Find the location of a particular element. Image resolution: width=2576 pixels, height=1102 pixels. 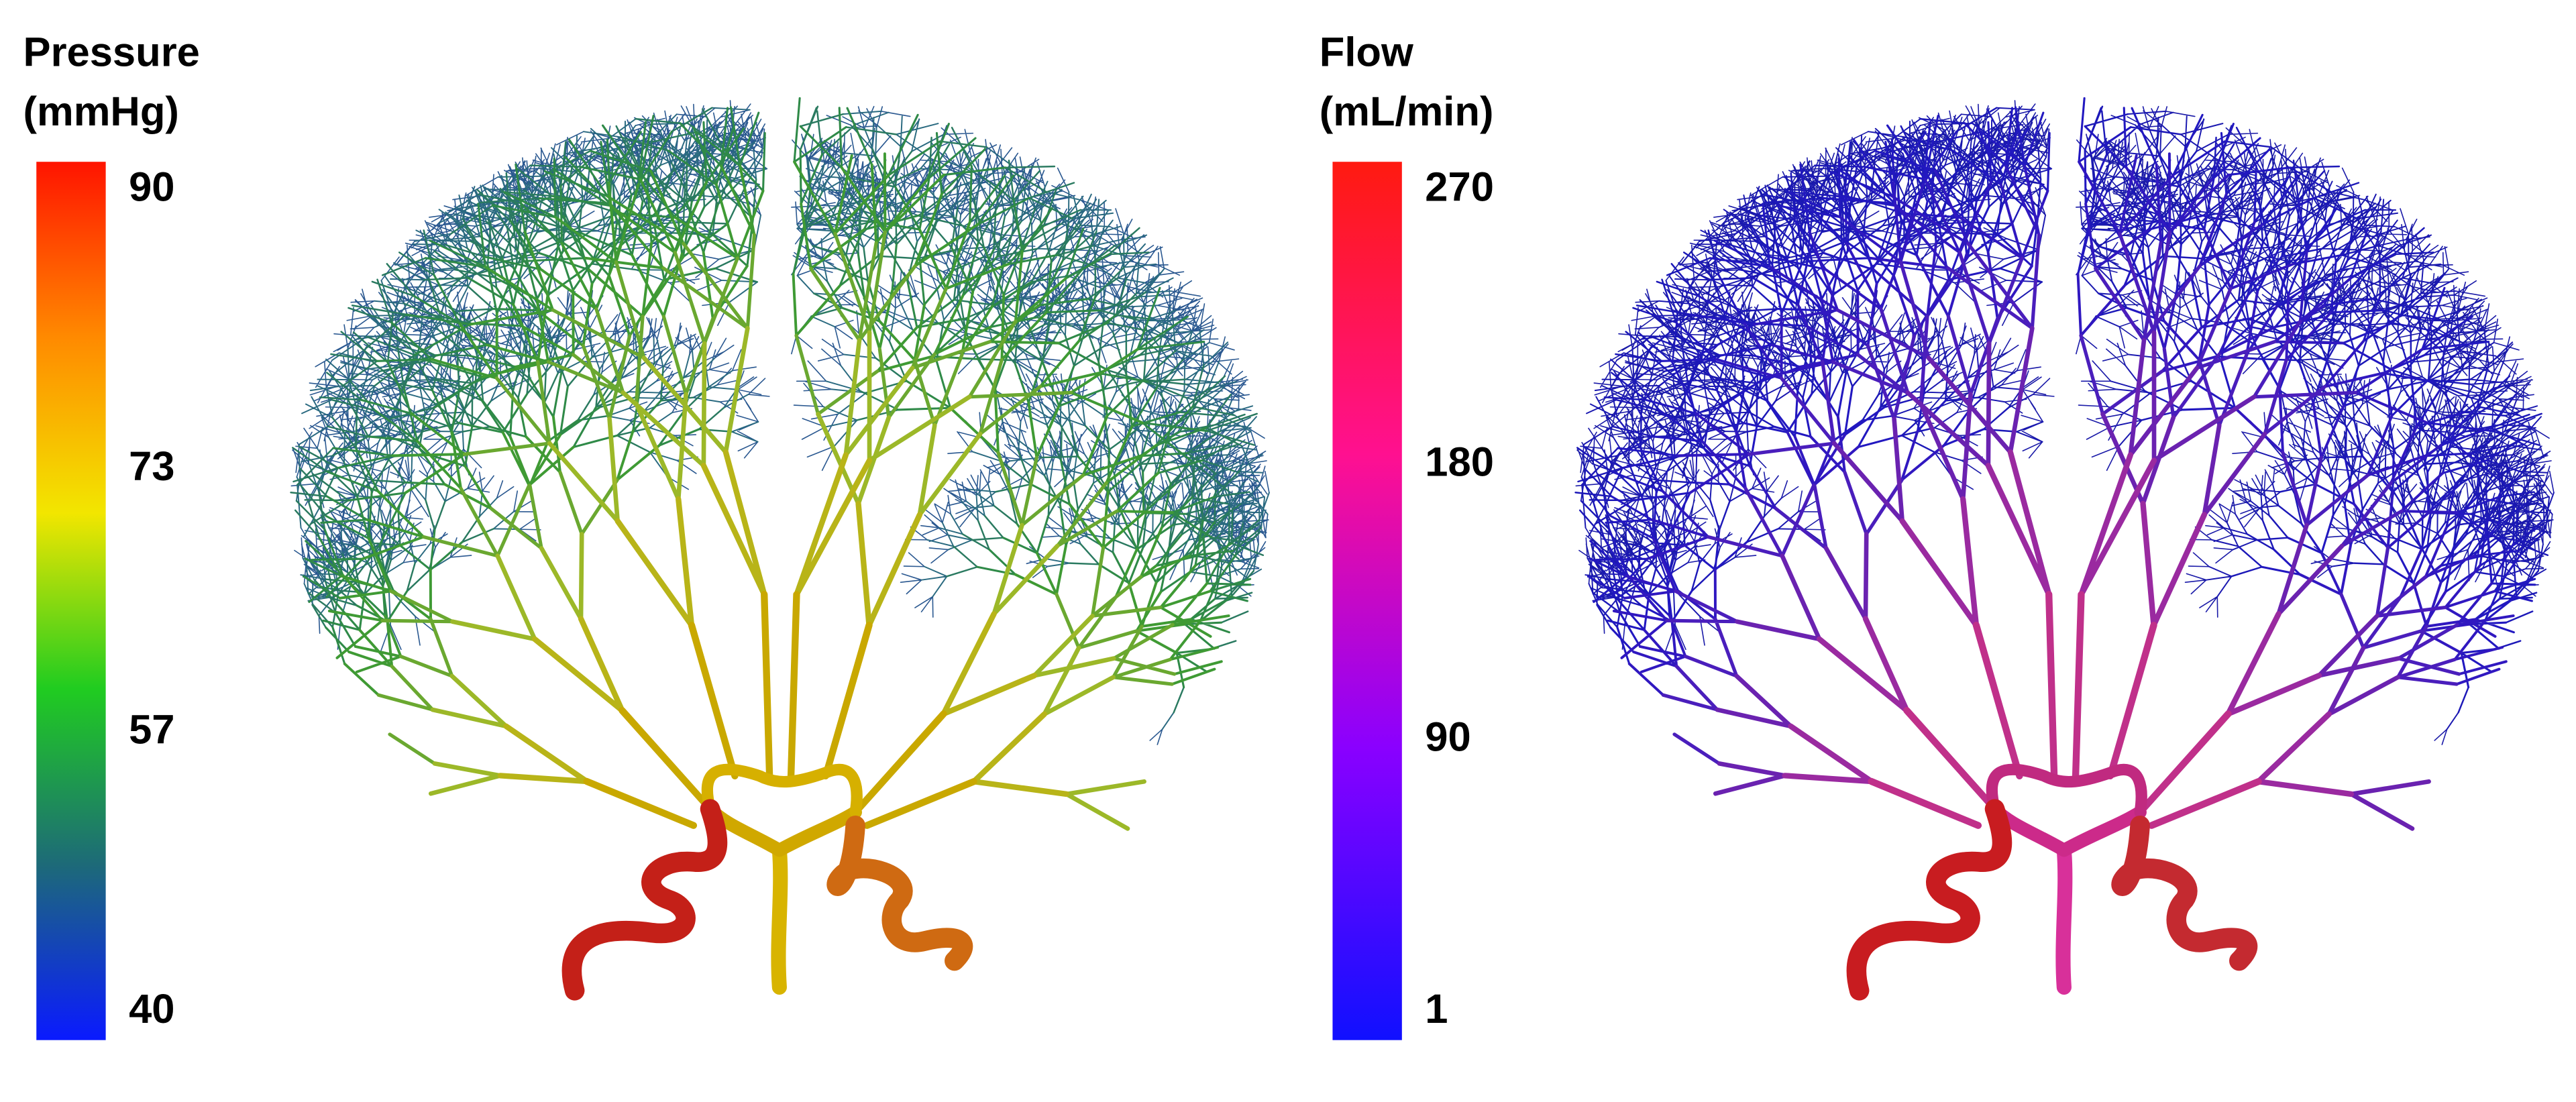

colorbar-tick-label: 73 is located at coordinates (151, 466).